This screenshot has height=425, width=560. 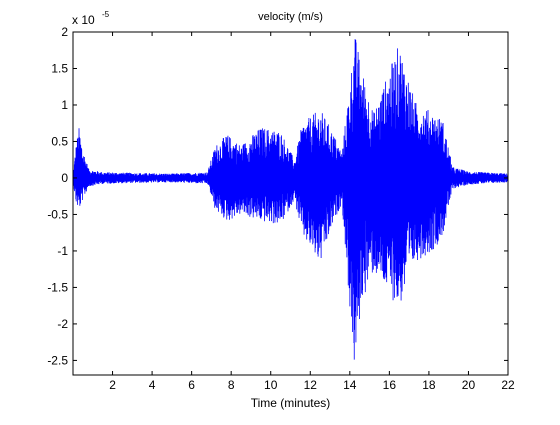 I want to click on x-tick-label: 18, so click(x=429, y=385).